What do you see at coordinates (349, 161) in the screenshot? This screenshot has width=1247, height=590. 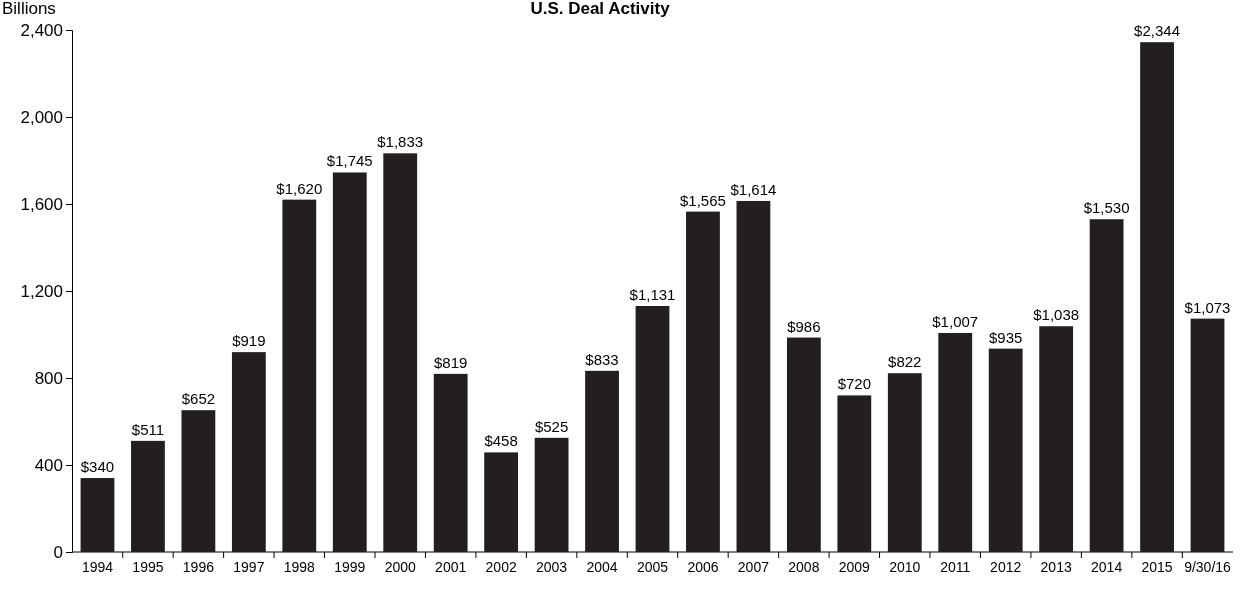 I see `data-label: $1,745` at bounding box center [349, 161].